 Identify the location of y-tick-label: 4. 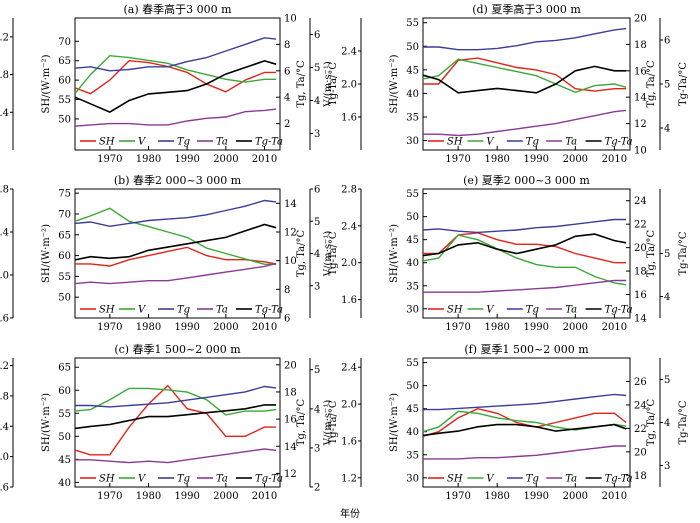
(317, 254).